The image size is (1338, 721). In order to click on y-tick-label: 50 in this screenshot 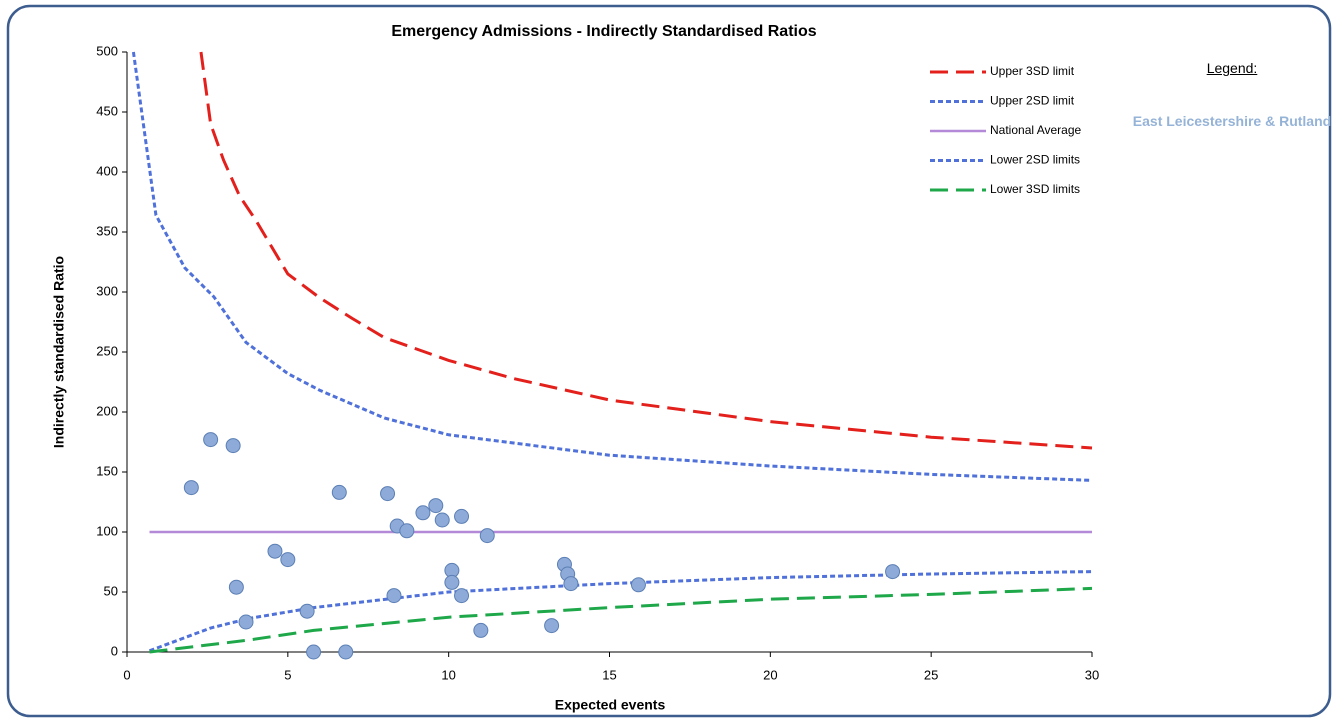, I will do `click(111, 590)`.